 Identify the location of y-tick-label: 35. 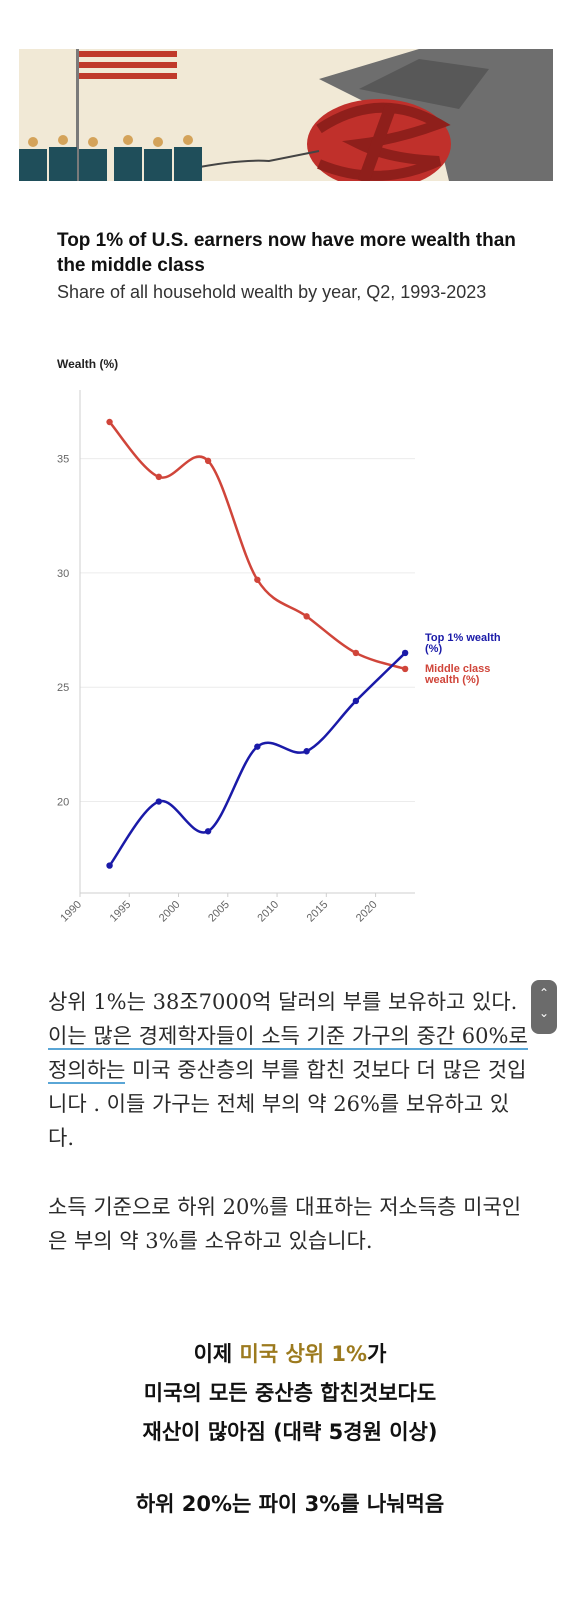
(63, 460).